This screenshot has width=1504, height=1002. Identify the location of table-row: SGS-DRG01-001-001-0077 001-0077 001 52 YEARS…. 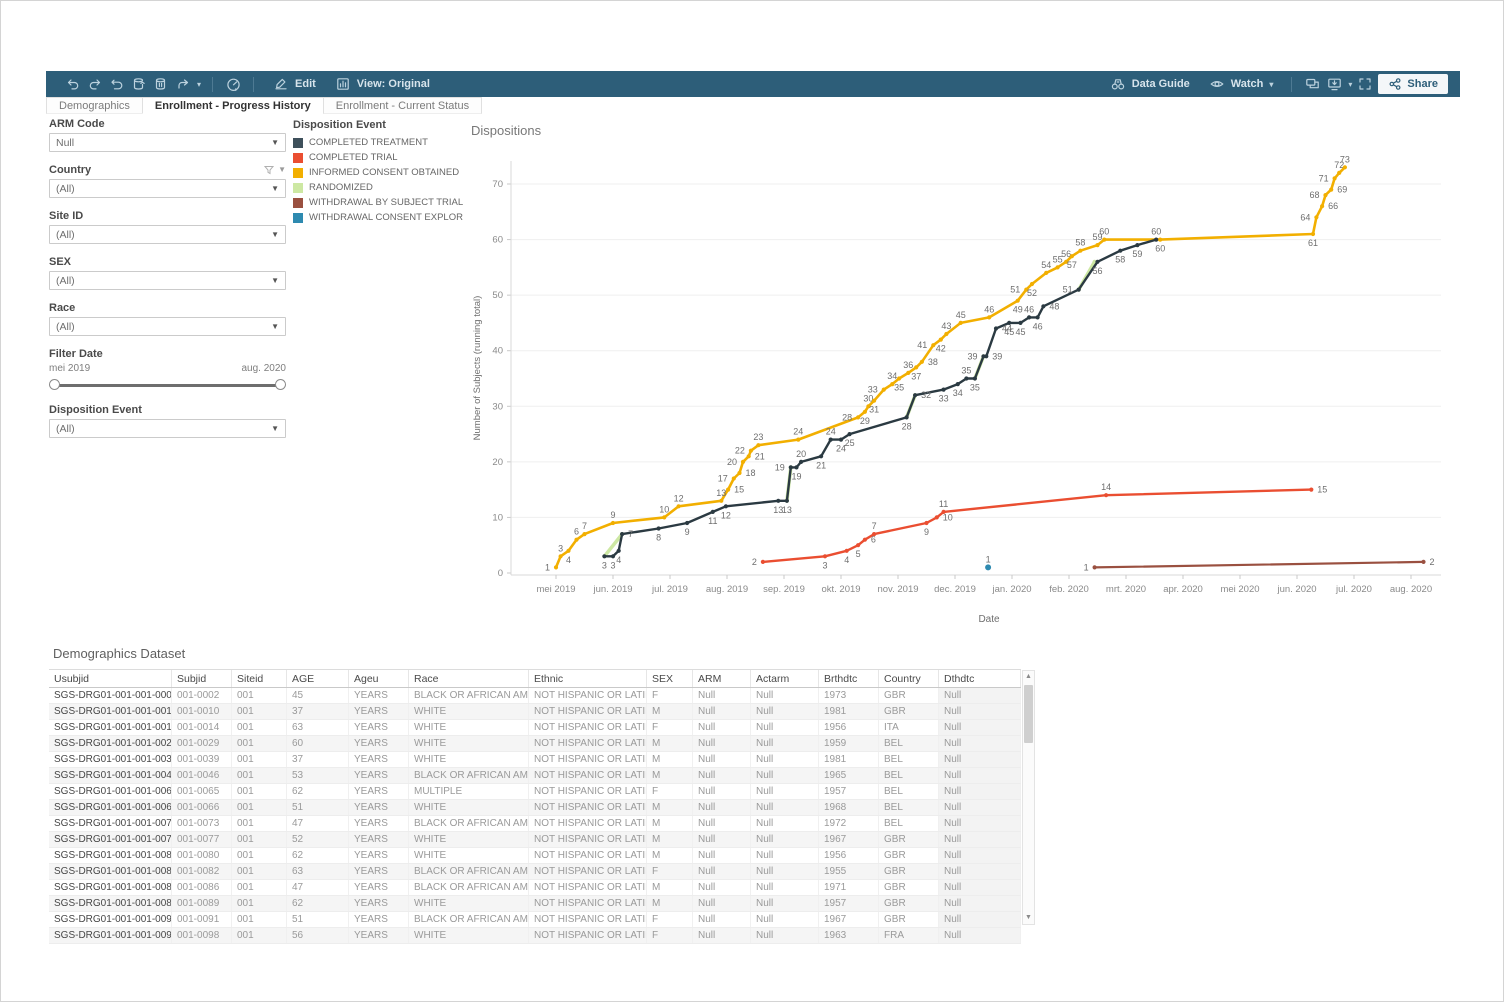
(535, 840).